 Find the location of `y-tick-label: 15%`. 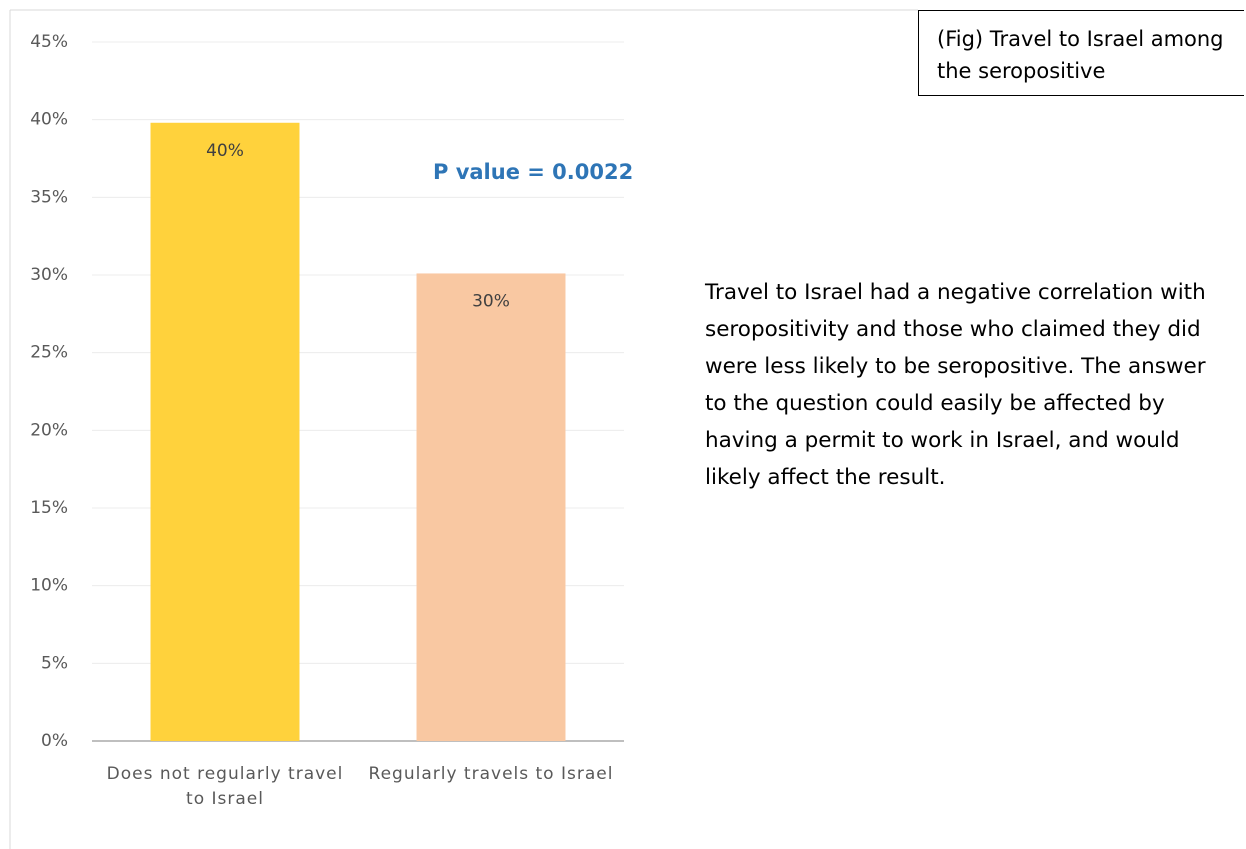

y-tick-label: 15% is located at coordinates (49, 508).